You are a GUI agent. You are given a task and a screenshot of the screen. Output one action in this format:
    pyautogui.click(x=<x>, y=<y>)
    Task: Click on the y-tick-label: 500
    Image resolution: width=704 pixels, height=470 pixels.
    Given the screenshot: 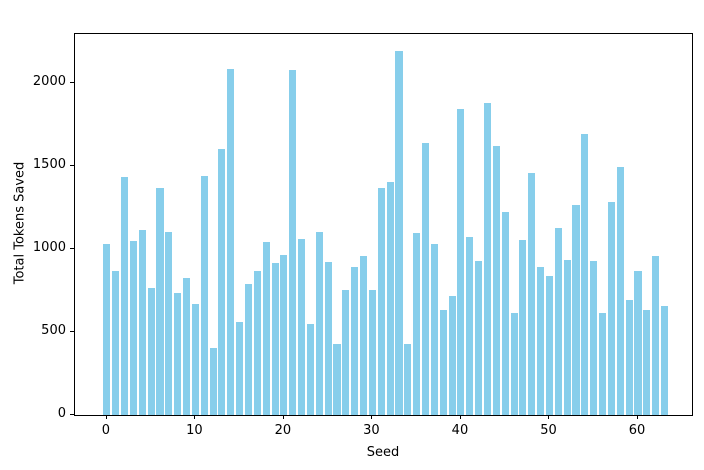 What is the action you would take?
    pyautogui.click(x=53, y=330)
    